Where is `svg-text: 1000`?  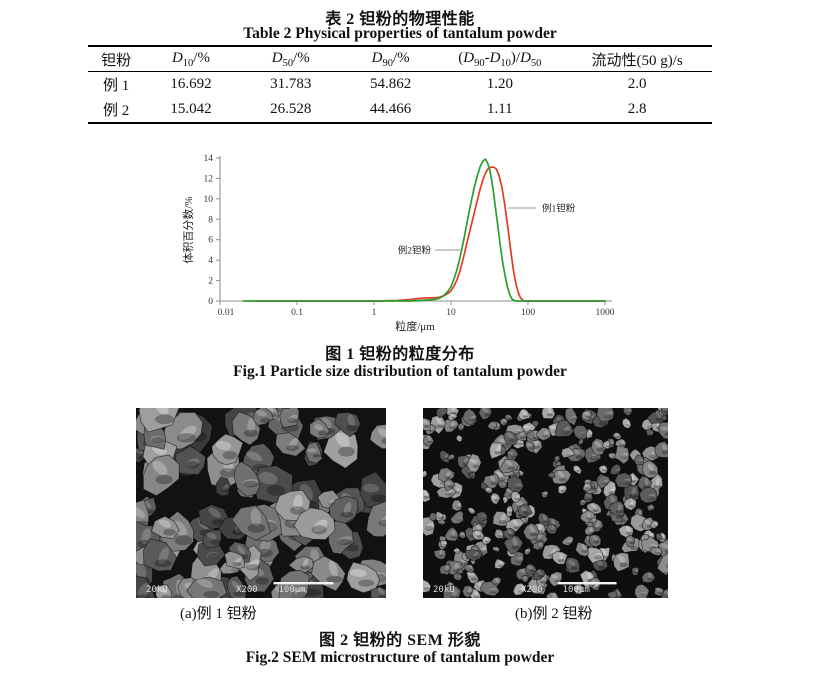
svg-text: 1000 is located at coordinates (605, 313).